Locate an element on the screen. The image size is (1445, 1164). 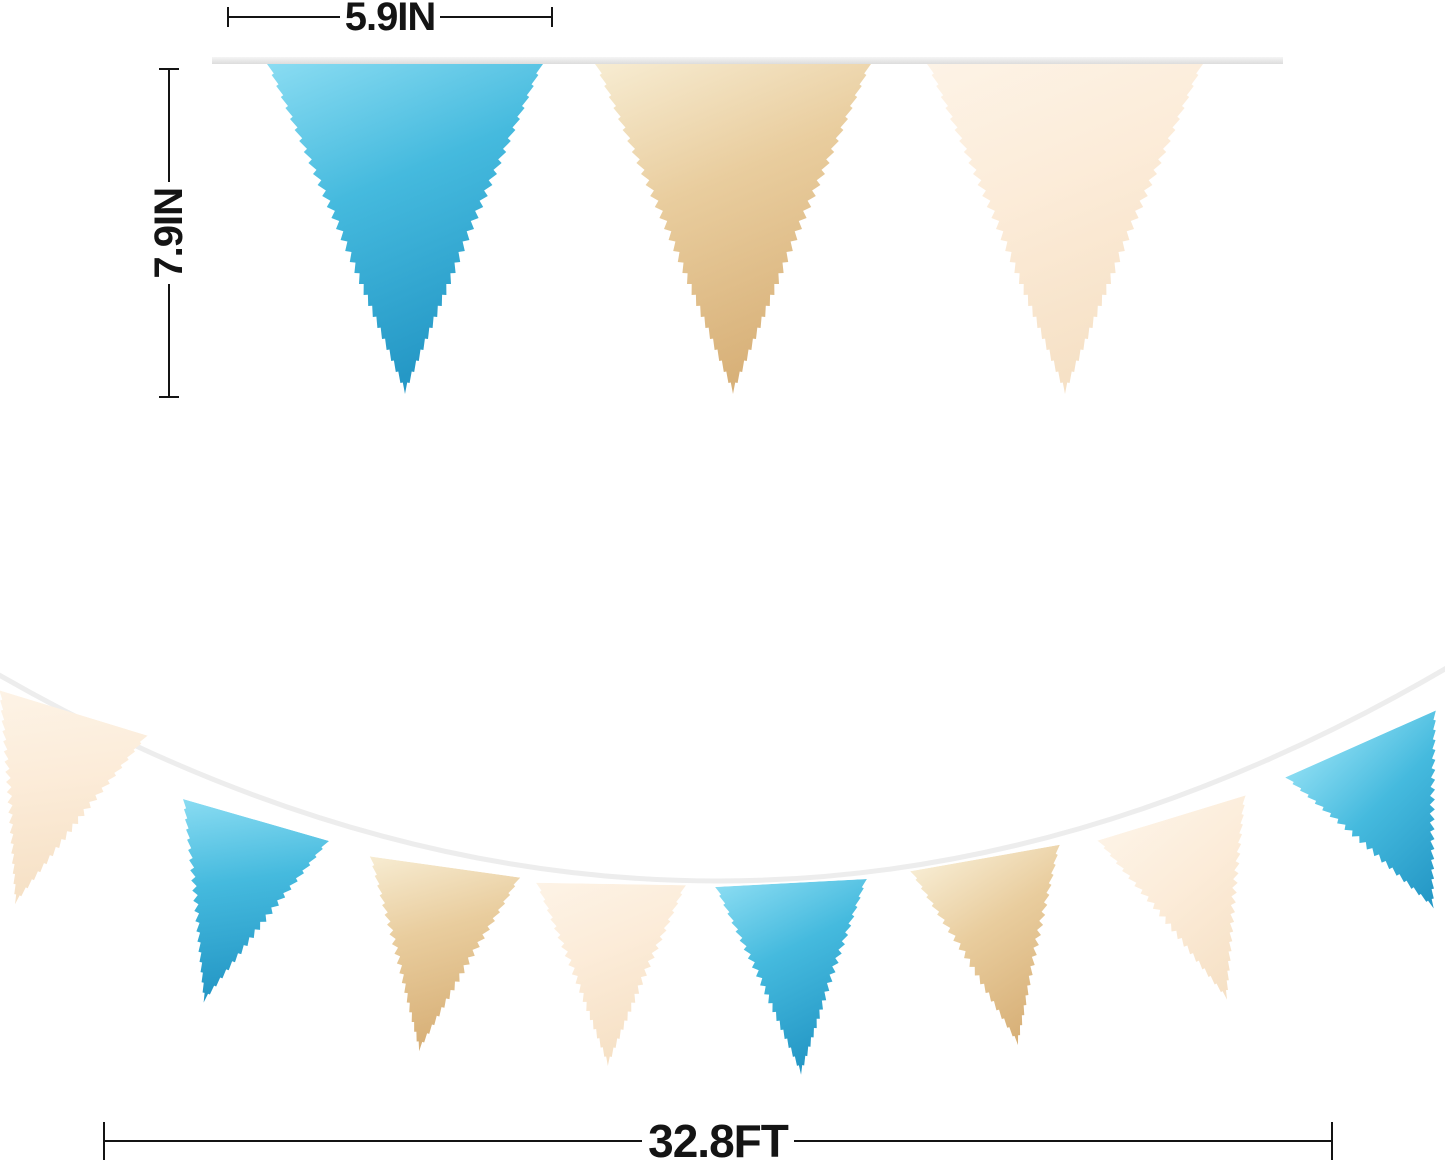
flag-height-label: 7.9IN is located at coordinates (169, 233).